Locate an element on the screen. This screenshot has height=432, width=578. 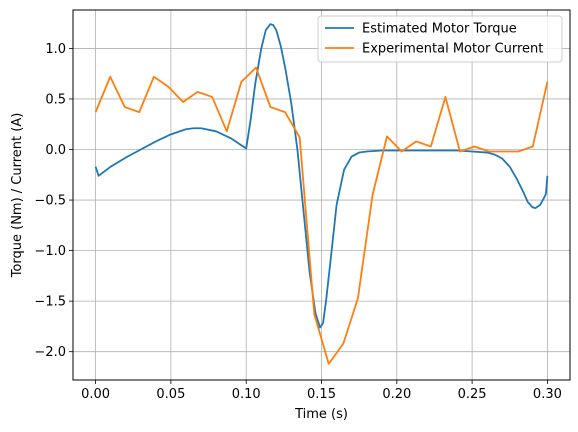
x-tick-label: 0.10 is located at coordinates (246, 394).